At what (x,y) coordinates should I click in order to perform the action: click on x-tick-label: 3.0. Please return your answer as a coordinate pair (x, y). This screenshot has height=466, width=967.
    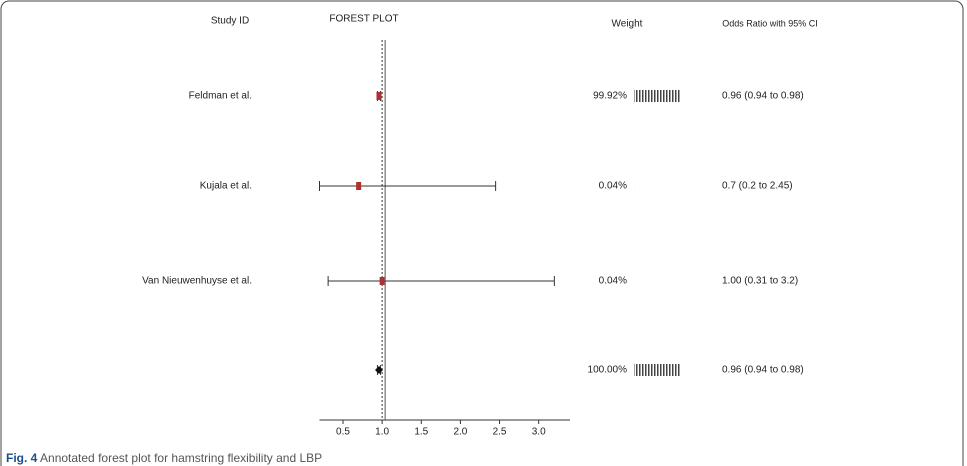
    Looking at the image, I should click on (539, 432).